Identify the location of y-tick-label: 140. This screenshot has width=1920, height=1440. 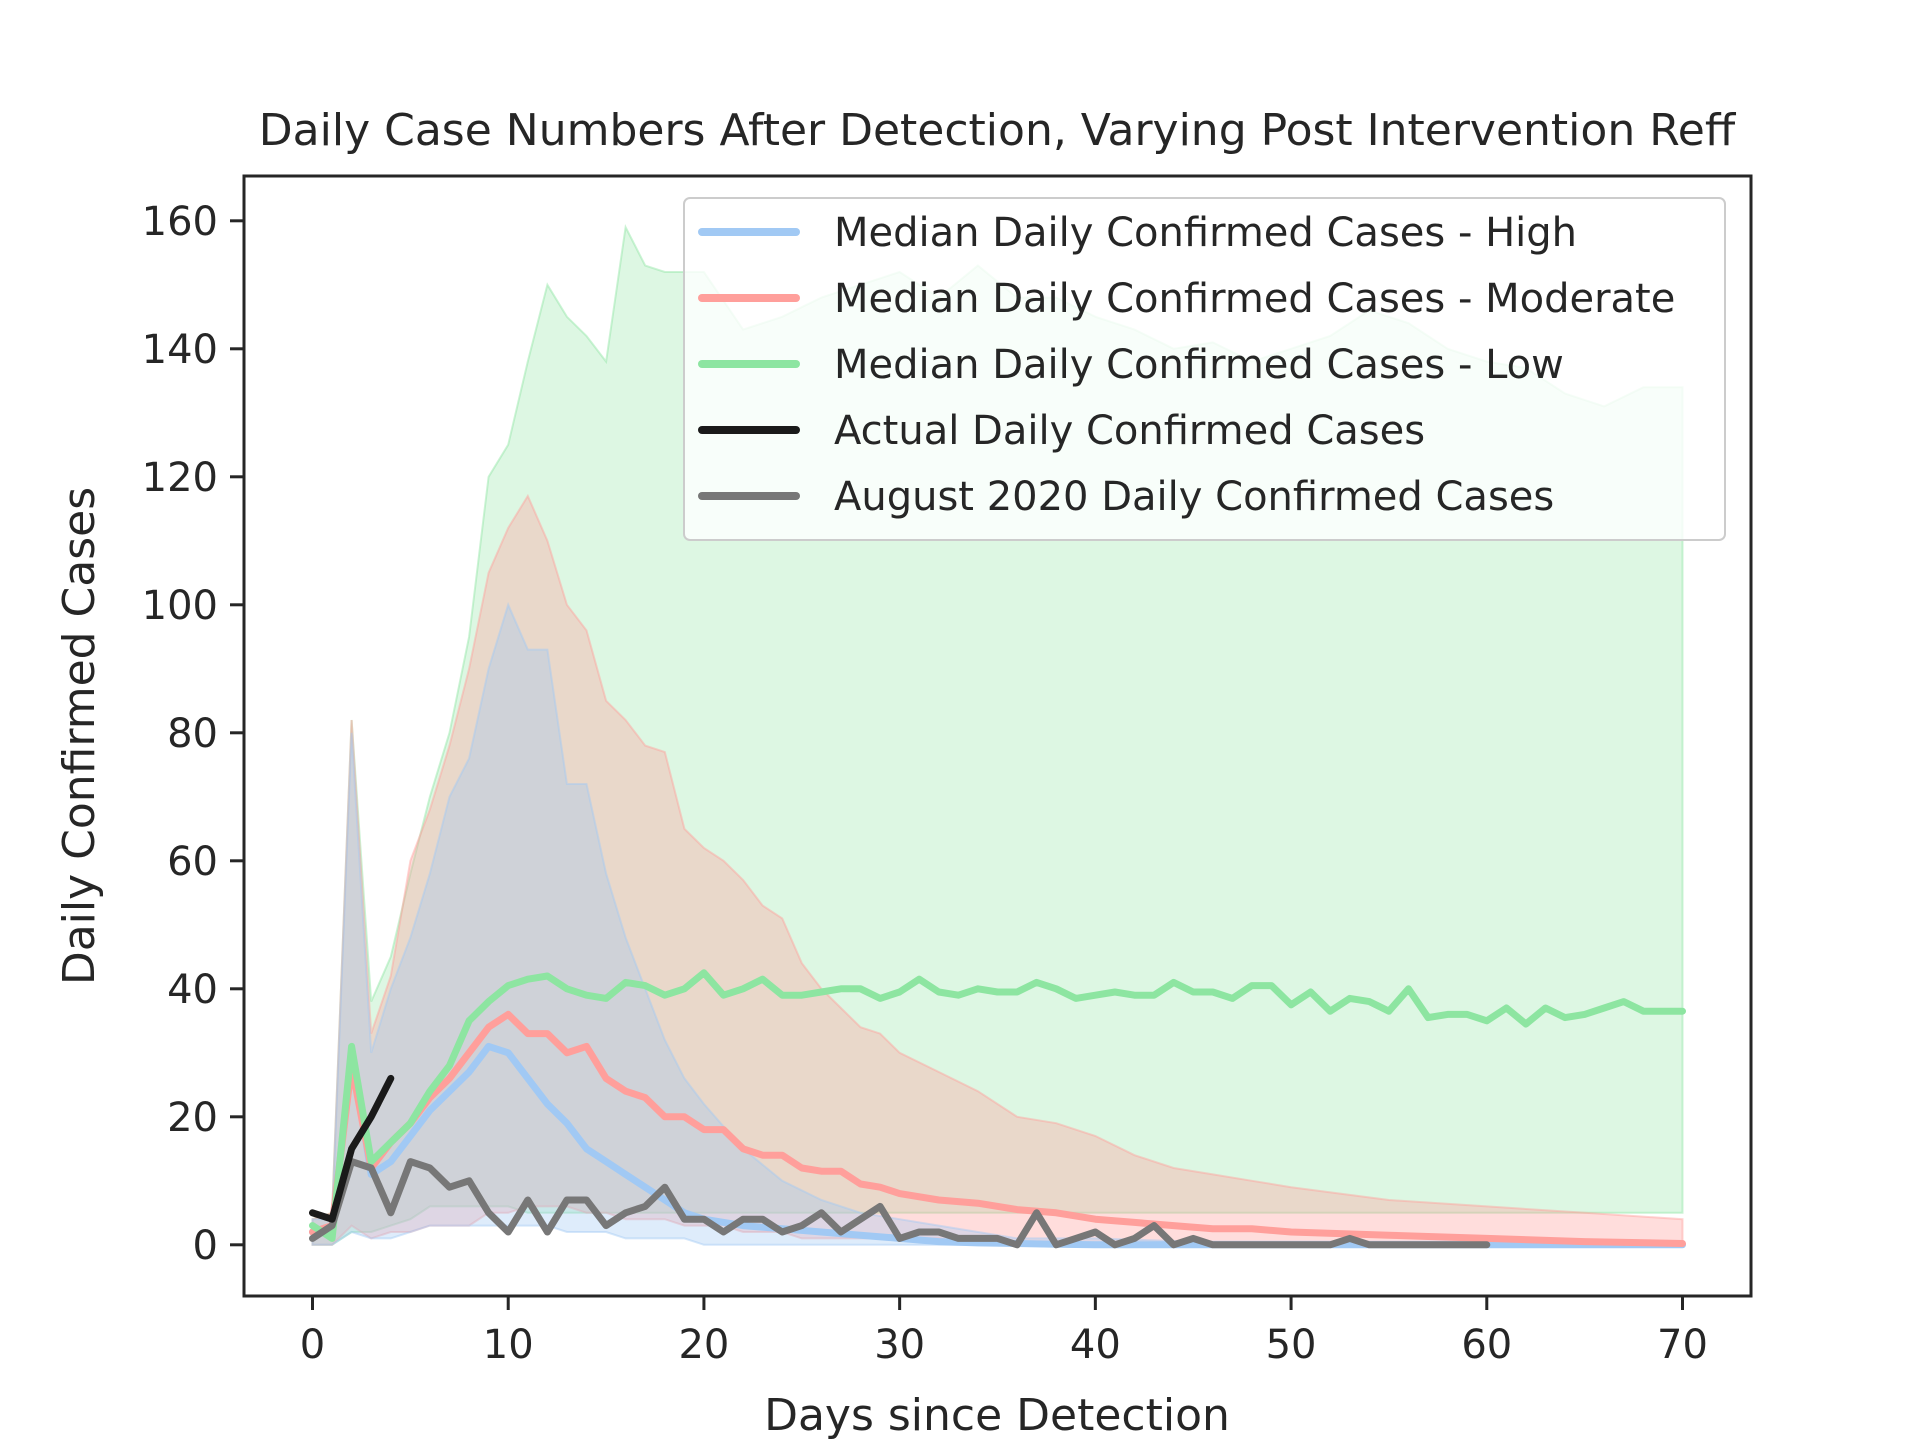
(180, 350).